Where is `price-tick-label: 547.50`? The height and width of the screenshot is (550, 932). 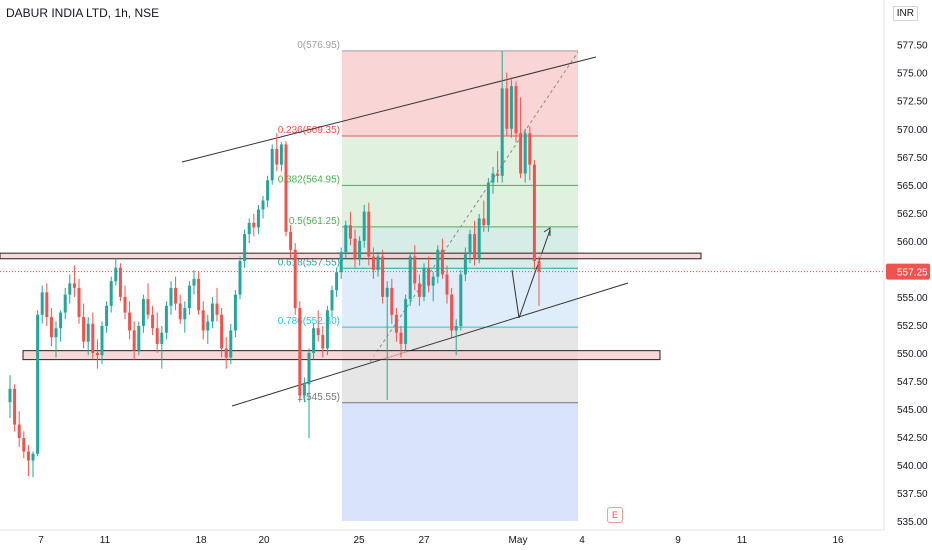 price-tick-label: 547.50 is located at coordinates (912, 382).